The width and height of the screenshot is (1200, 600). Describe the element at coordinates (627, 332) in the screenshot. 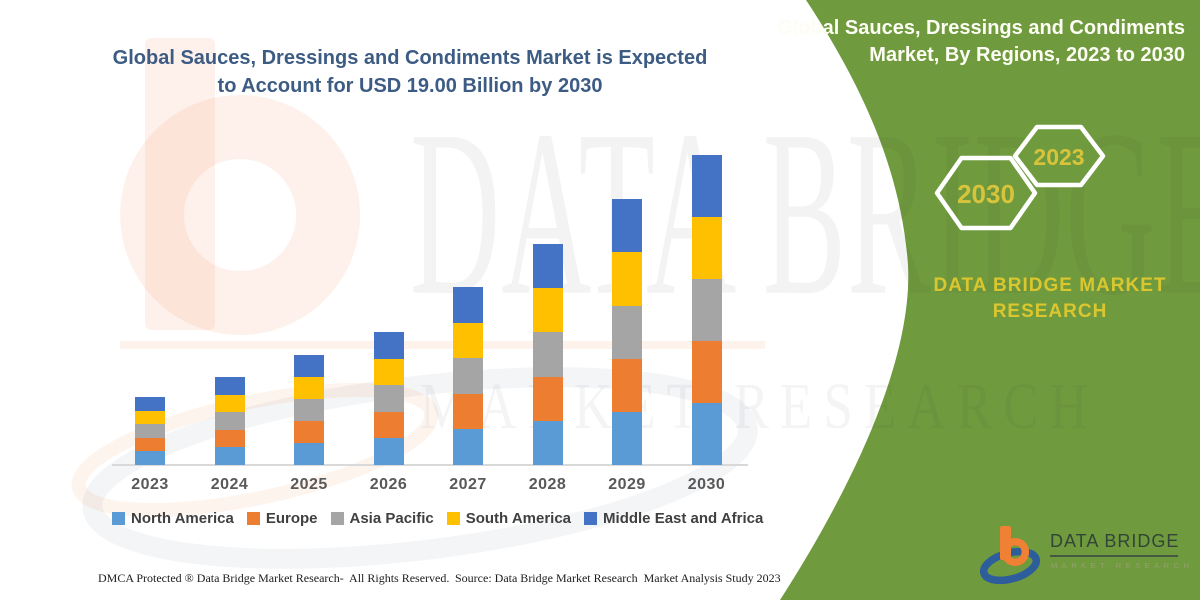

I see `bar-segment-2029-asia-pacific` at that location.